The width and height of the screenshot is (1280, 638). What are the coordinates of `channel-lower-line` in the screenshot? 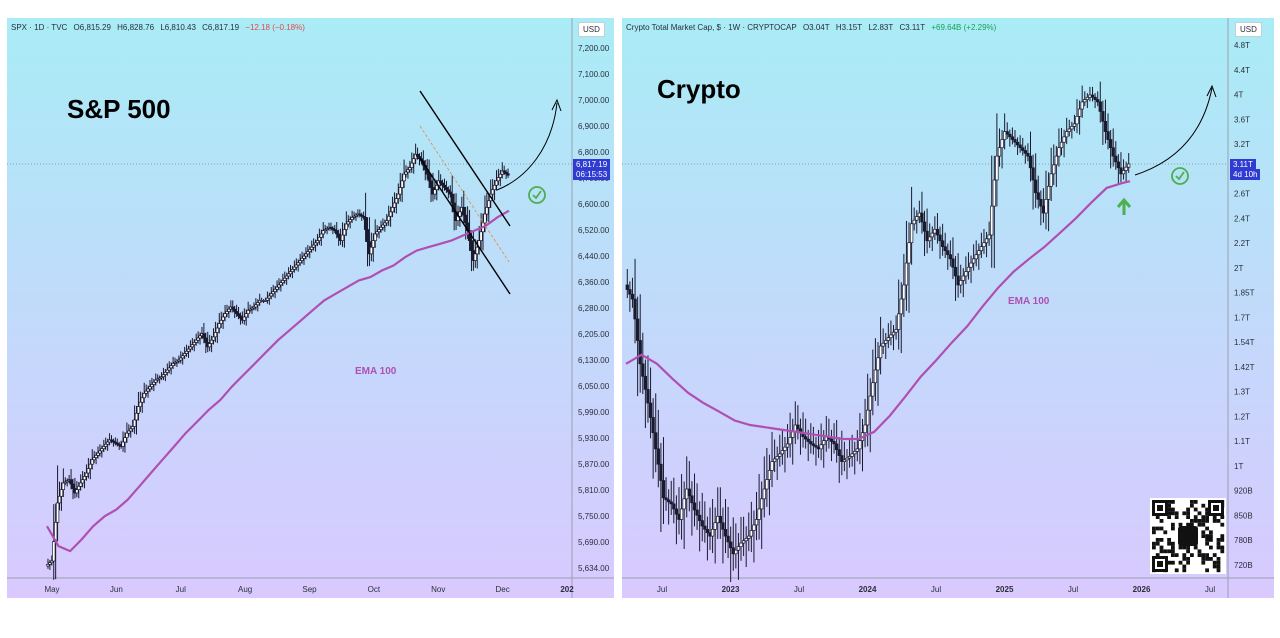 It's located at (465, 226).